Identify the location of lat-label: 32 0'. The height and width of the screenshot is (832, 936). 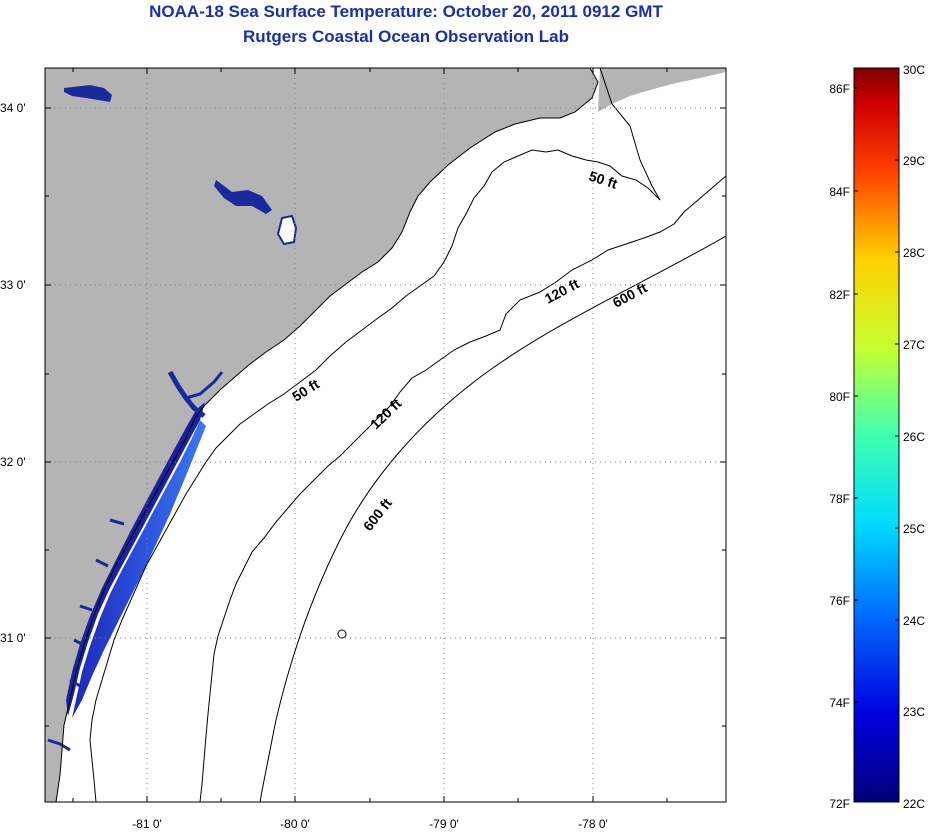
(13, 462).